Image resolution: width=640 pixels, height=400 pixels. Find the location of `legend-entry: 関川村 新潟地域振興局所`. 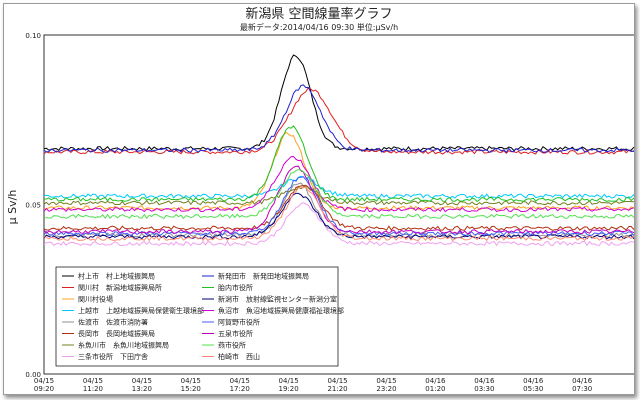

legend-entry: 関川村 新潟地域振興局所 is located at coordinates (120, 287).